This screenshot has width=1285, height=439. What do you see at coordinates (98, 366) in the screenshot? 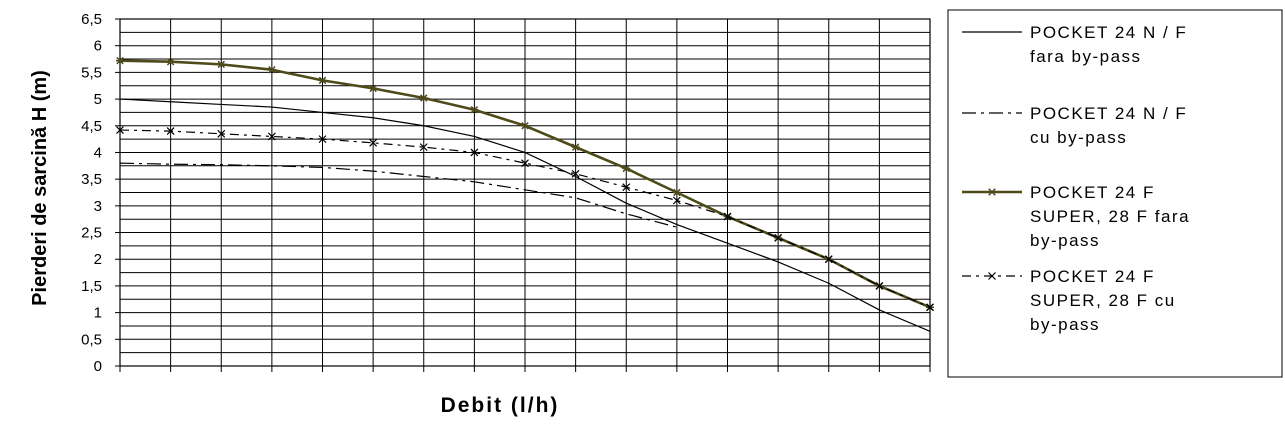
I see `y-tick-label: 0` at bounding box center [98, 366].